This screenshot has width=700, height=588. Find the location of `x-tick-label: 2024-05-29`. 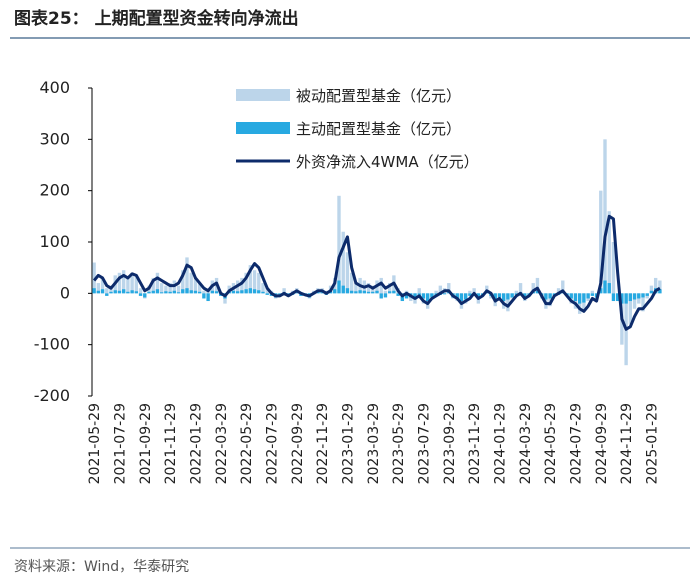

x-tick-label: 2024-05-29 is located at coordinates (551, 443).